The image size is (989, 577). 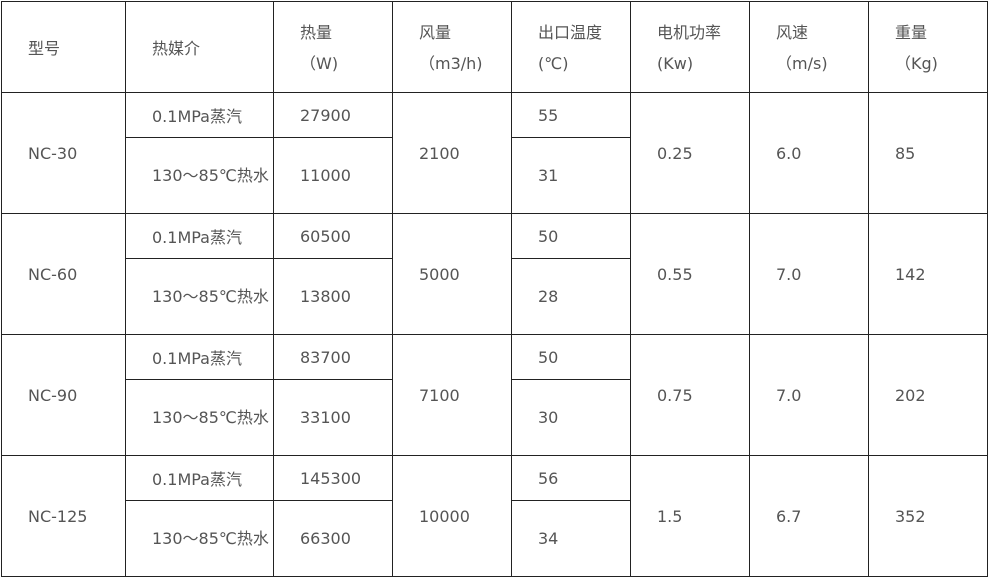 What do you see at coordinates (452, 153) in the screenshot?
I see `airflow-cell: 2100` at bounding box center [452, 153].